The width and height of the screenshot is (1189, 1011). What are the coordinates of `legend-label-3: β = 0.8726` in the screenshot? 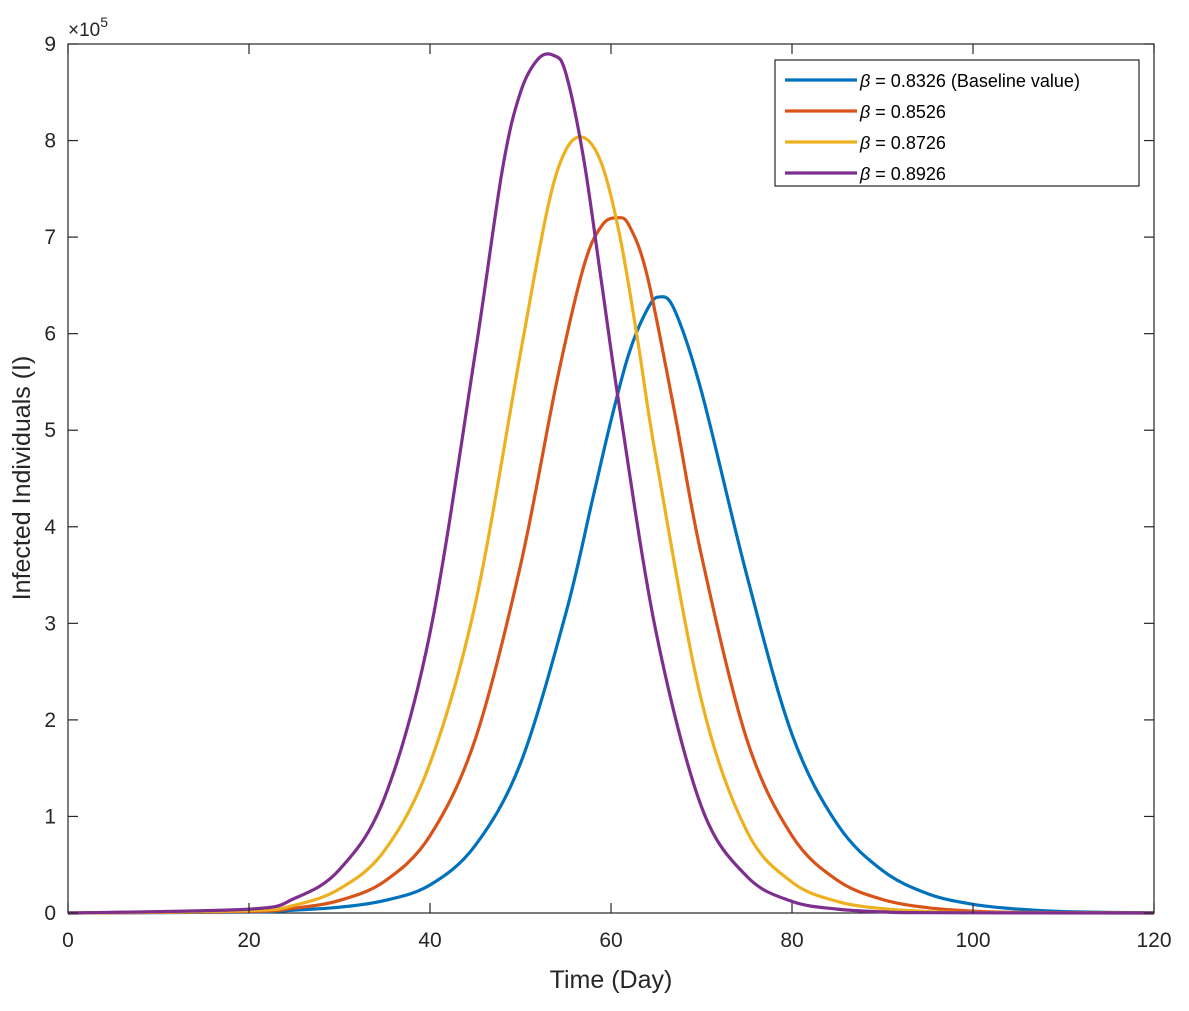 It's located at (902, 143).